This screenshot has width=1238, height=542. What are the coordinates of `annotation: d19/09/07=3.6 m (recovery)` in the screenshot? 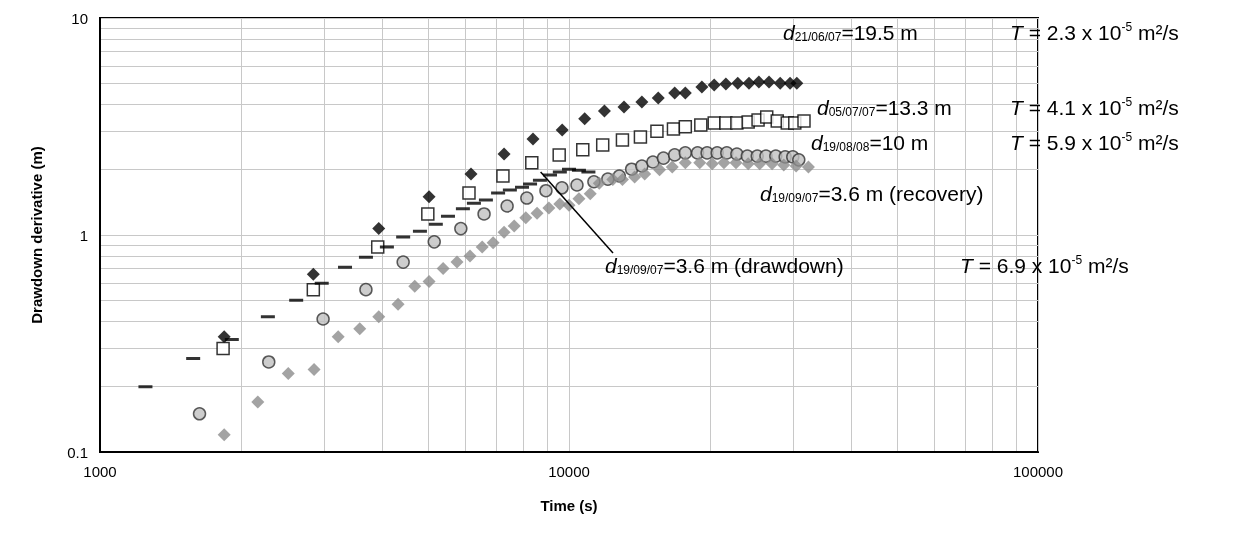 It's located at (872, 193).